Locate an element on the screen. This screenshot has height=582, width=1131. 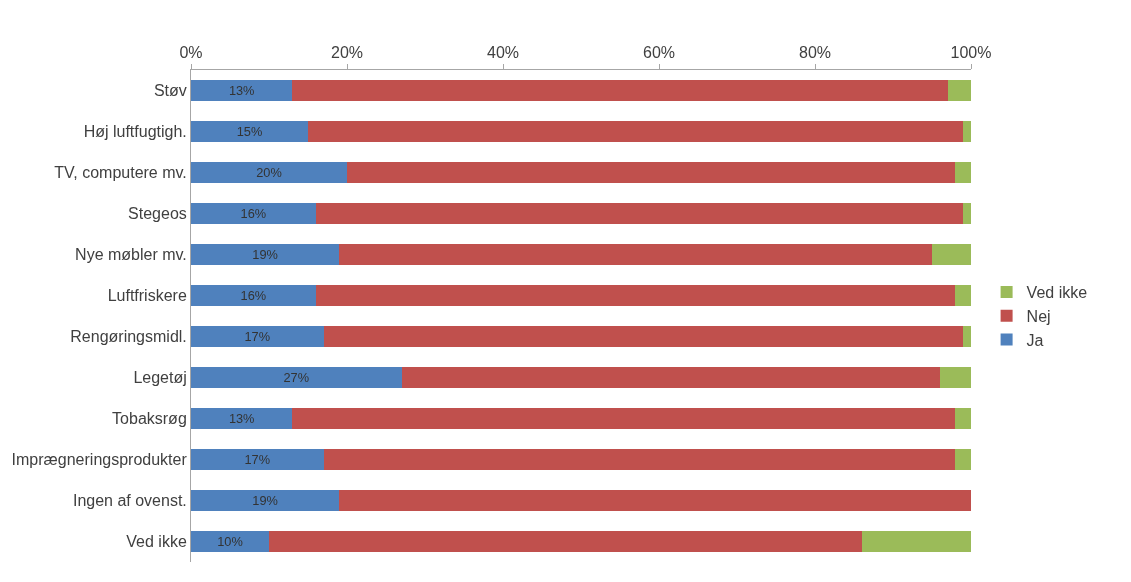
x-tick-label: 60% is located at coordinates (659, 52).